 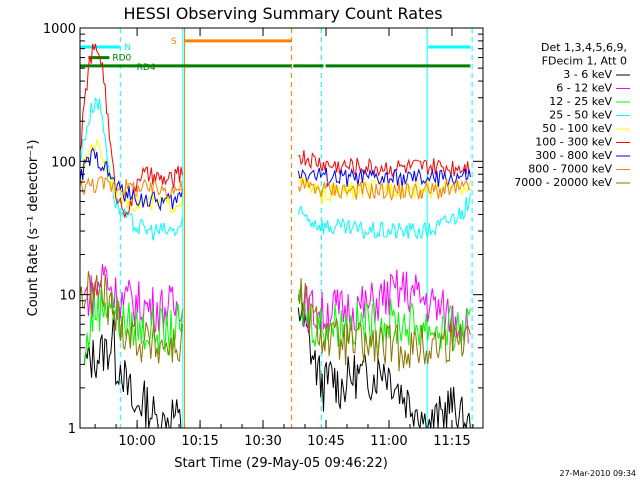 What do you see at coordinates (584, 47) in the screenshot?
I see `legend-header: Det 1,3,4,5,6,9,` at bounding box center [584, 47].